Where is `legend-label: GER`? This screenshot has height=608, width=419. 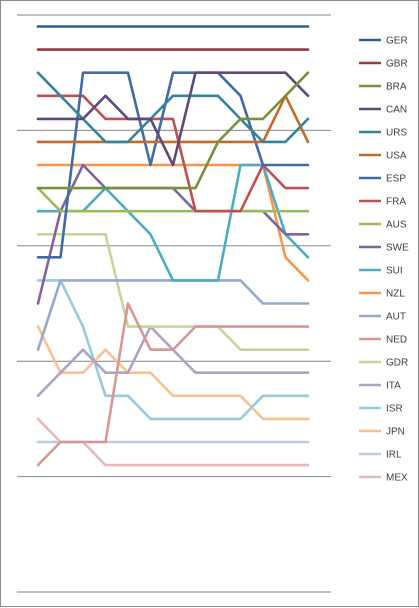 legend-label: GER is located at coordinates (397, 41).